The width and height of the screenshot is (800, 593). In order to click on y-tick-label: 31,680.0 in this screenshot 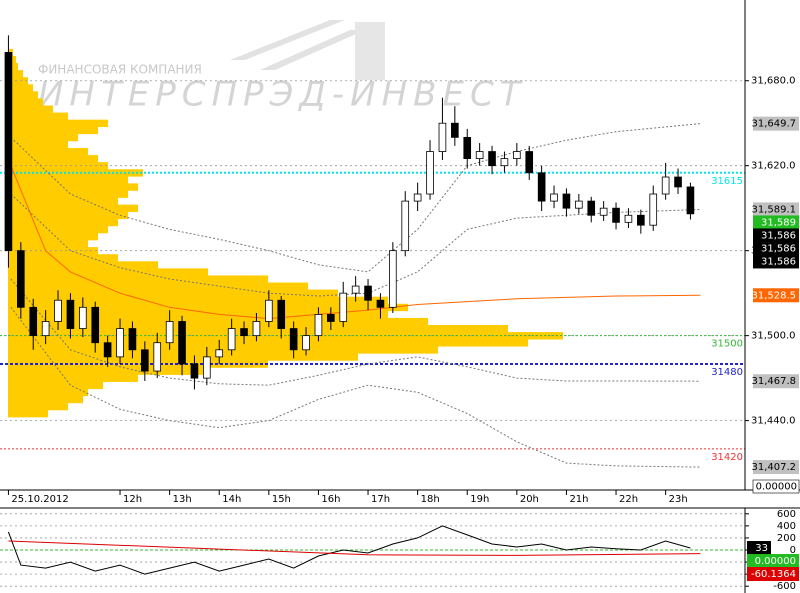, I will do `click(773, 81)`.